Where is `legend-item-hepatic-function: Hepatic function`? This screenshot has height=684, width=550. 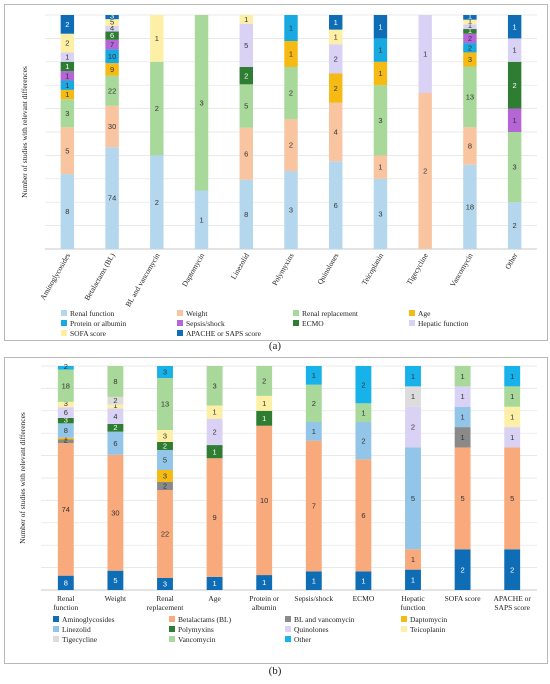
legend-item-hepatic-function: Hepatic function is located at coordinates (443, 323).